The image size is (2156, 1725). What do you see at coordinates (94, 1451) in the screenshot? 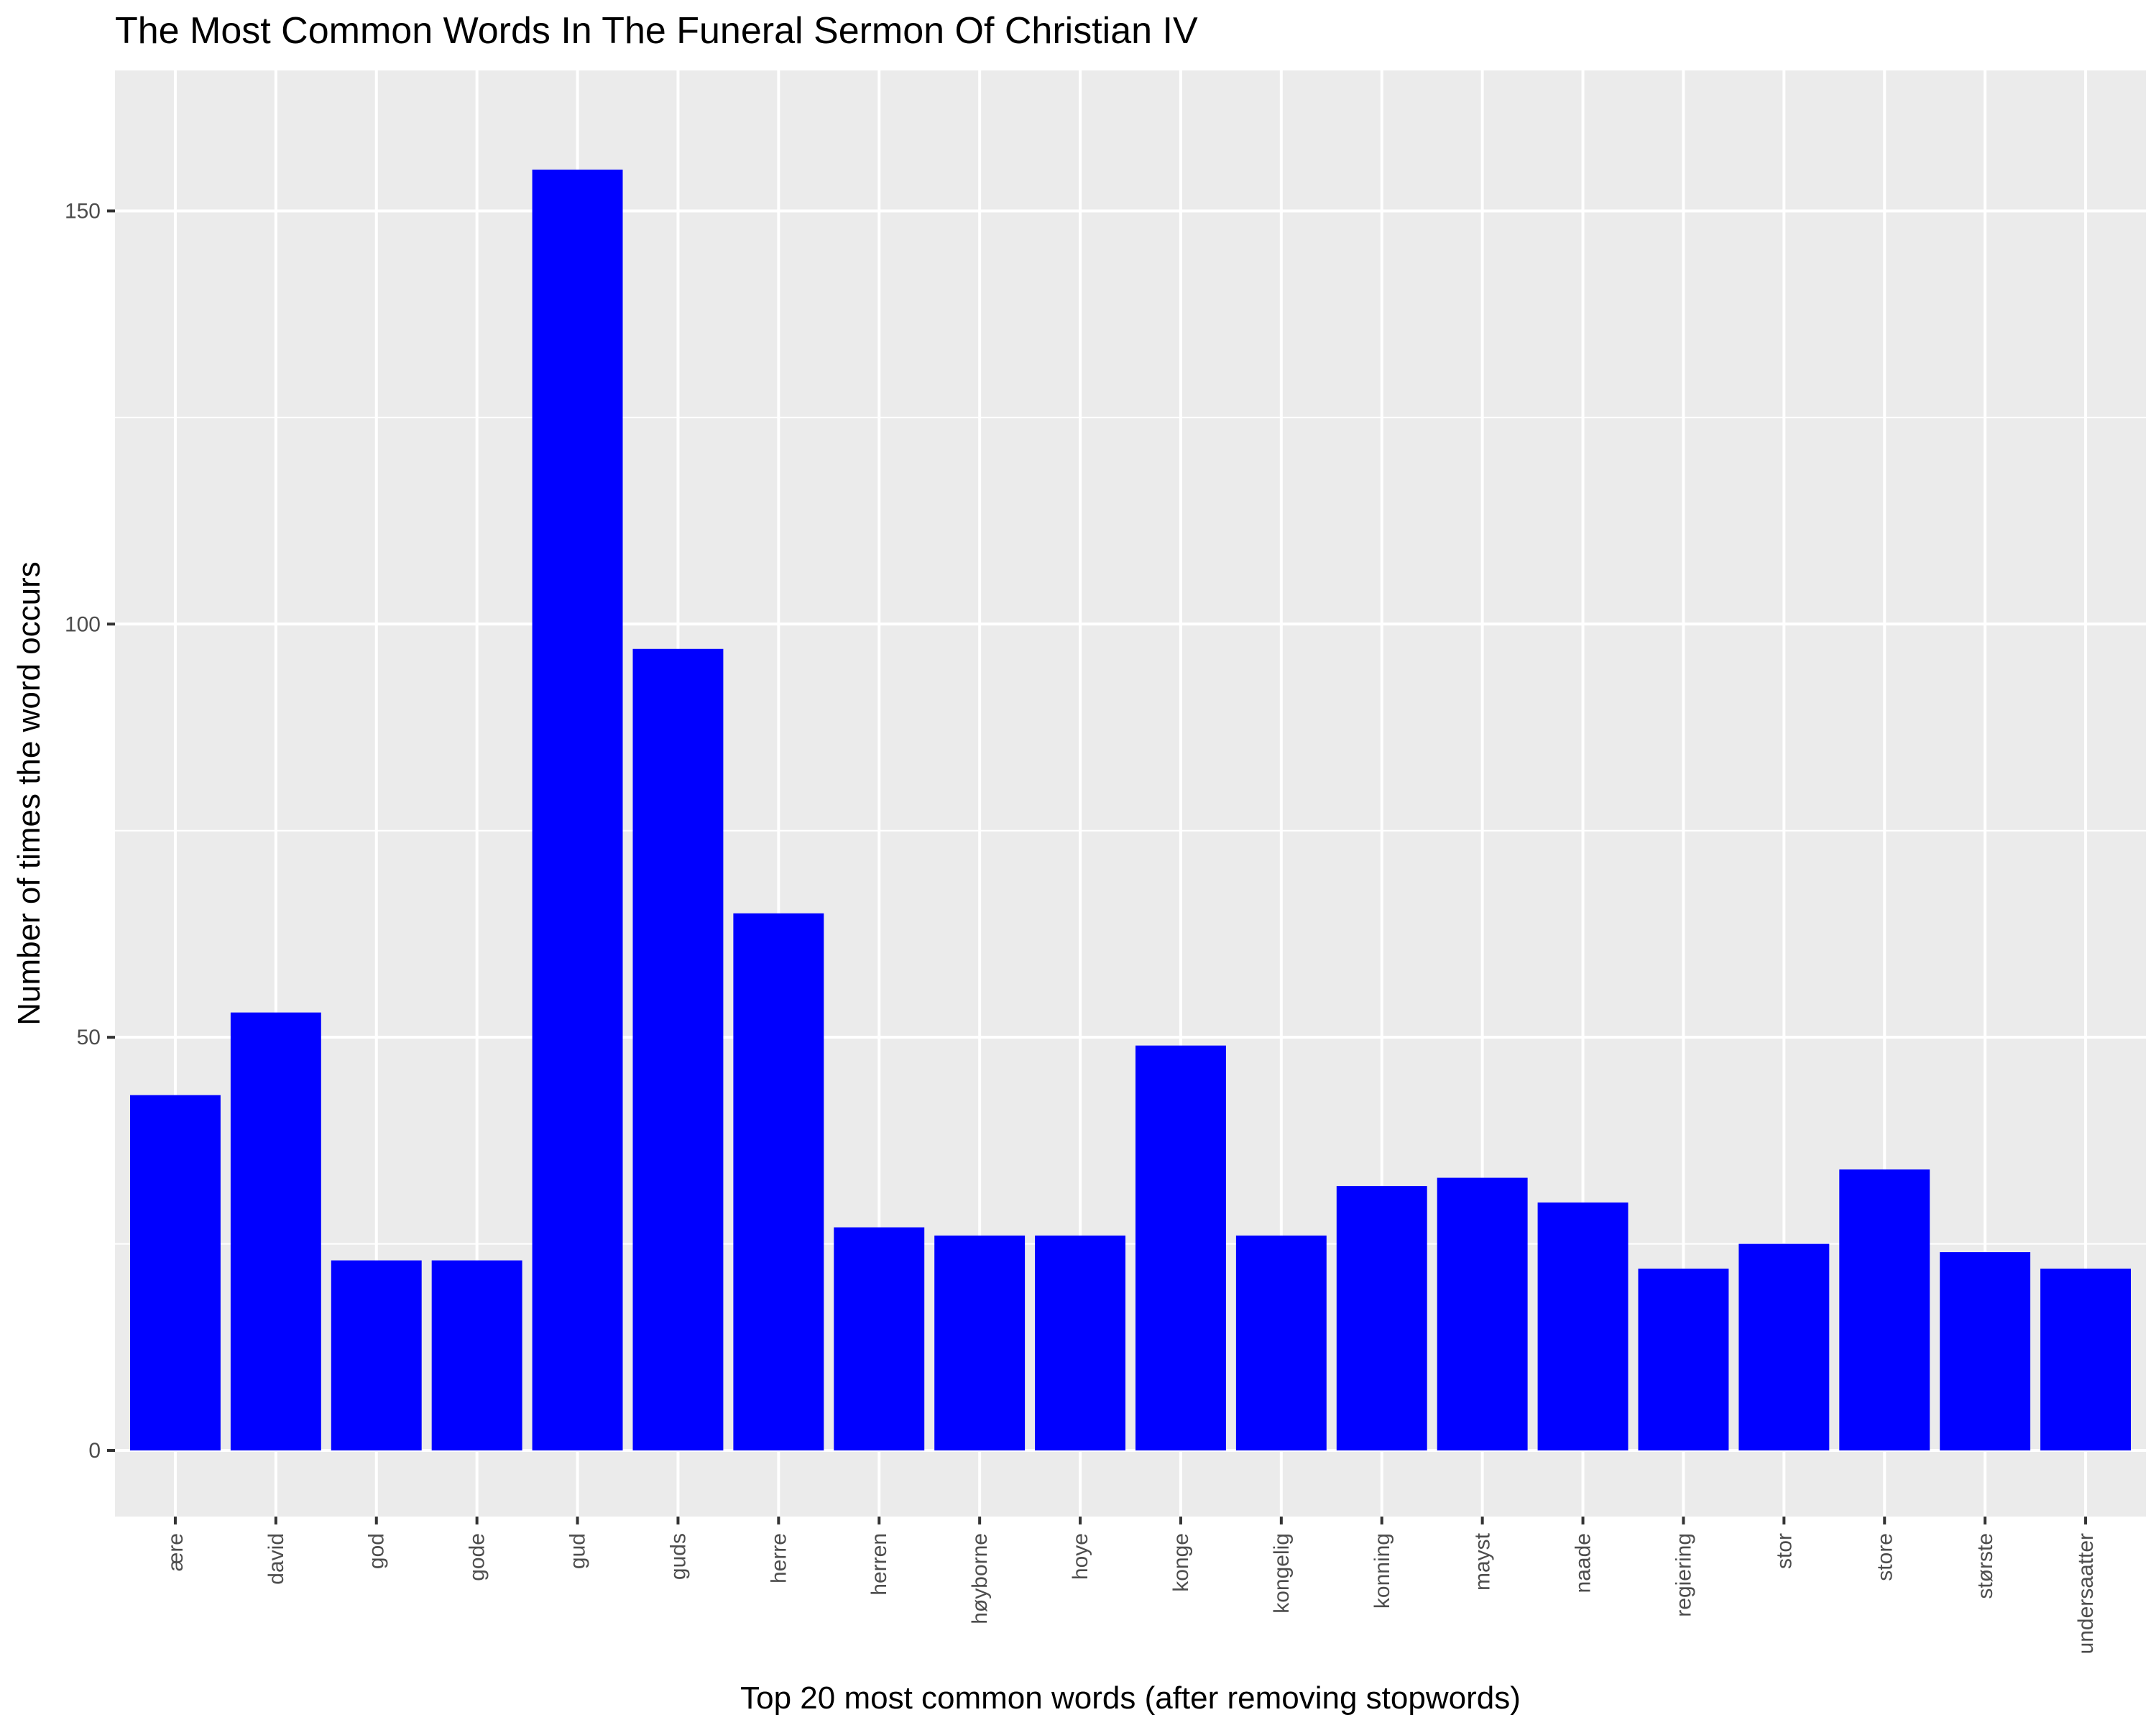
I see `y-tick-label: 0` at bounding box center [94, 1451].